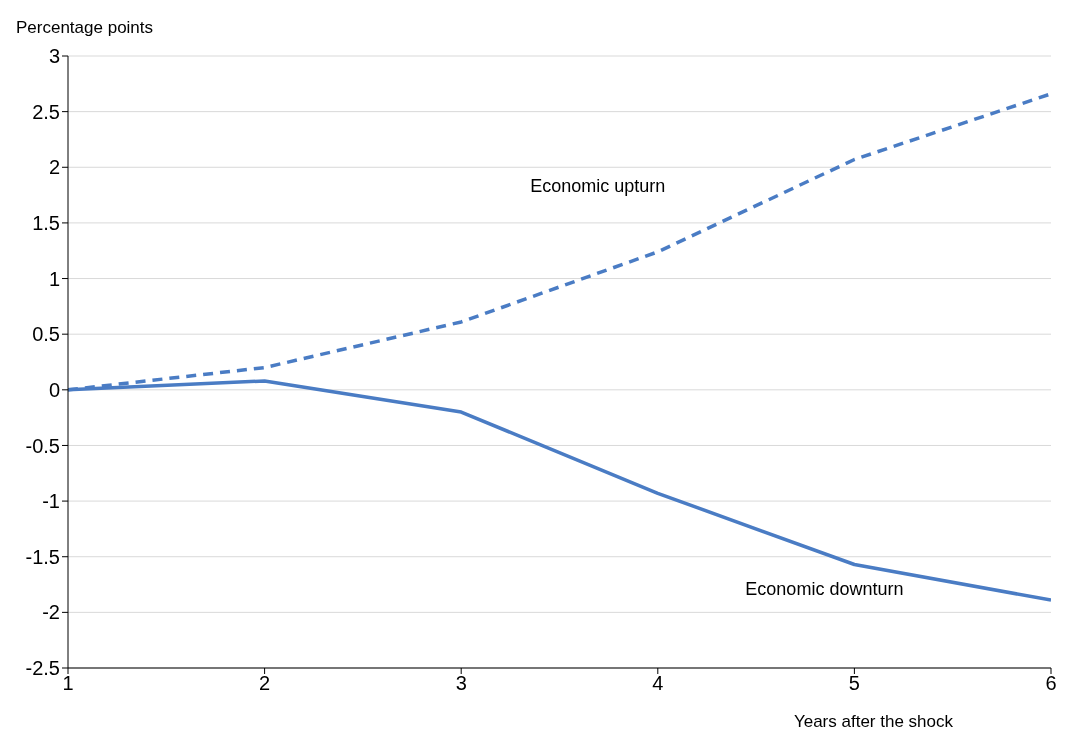 Image resolution: width=1071 pixels, height=747 pixels. I want to click on text: Economic upturn, so click(598, 185).